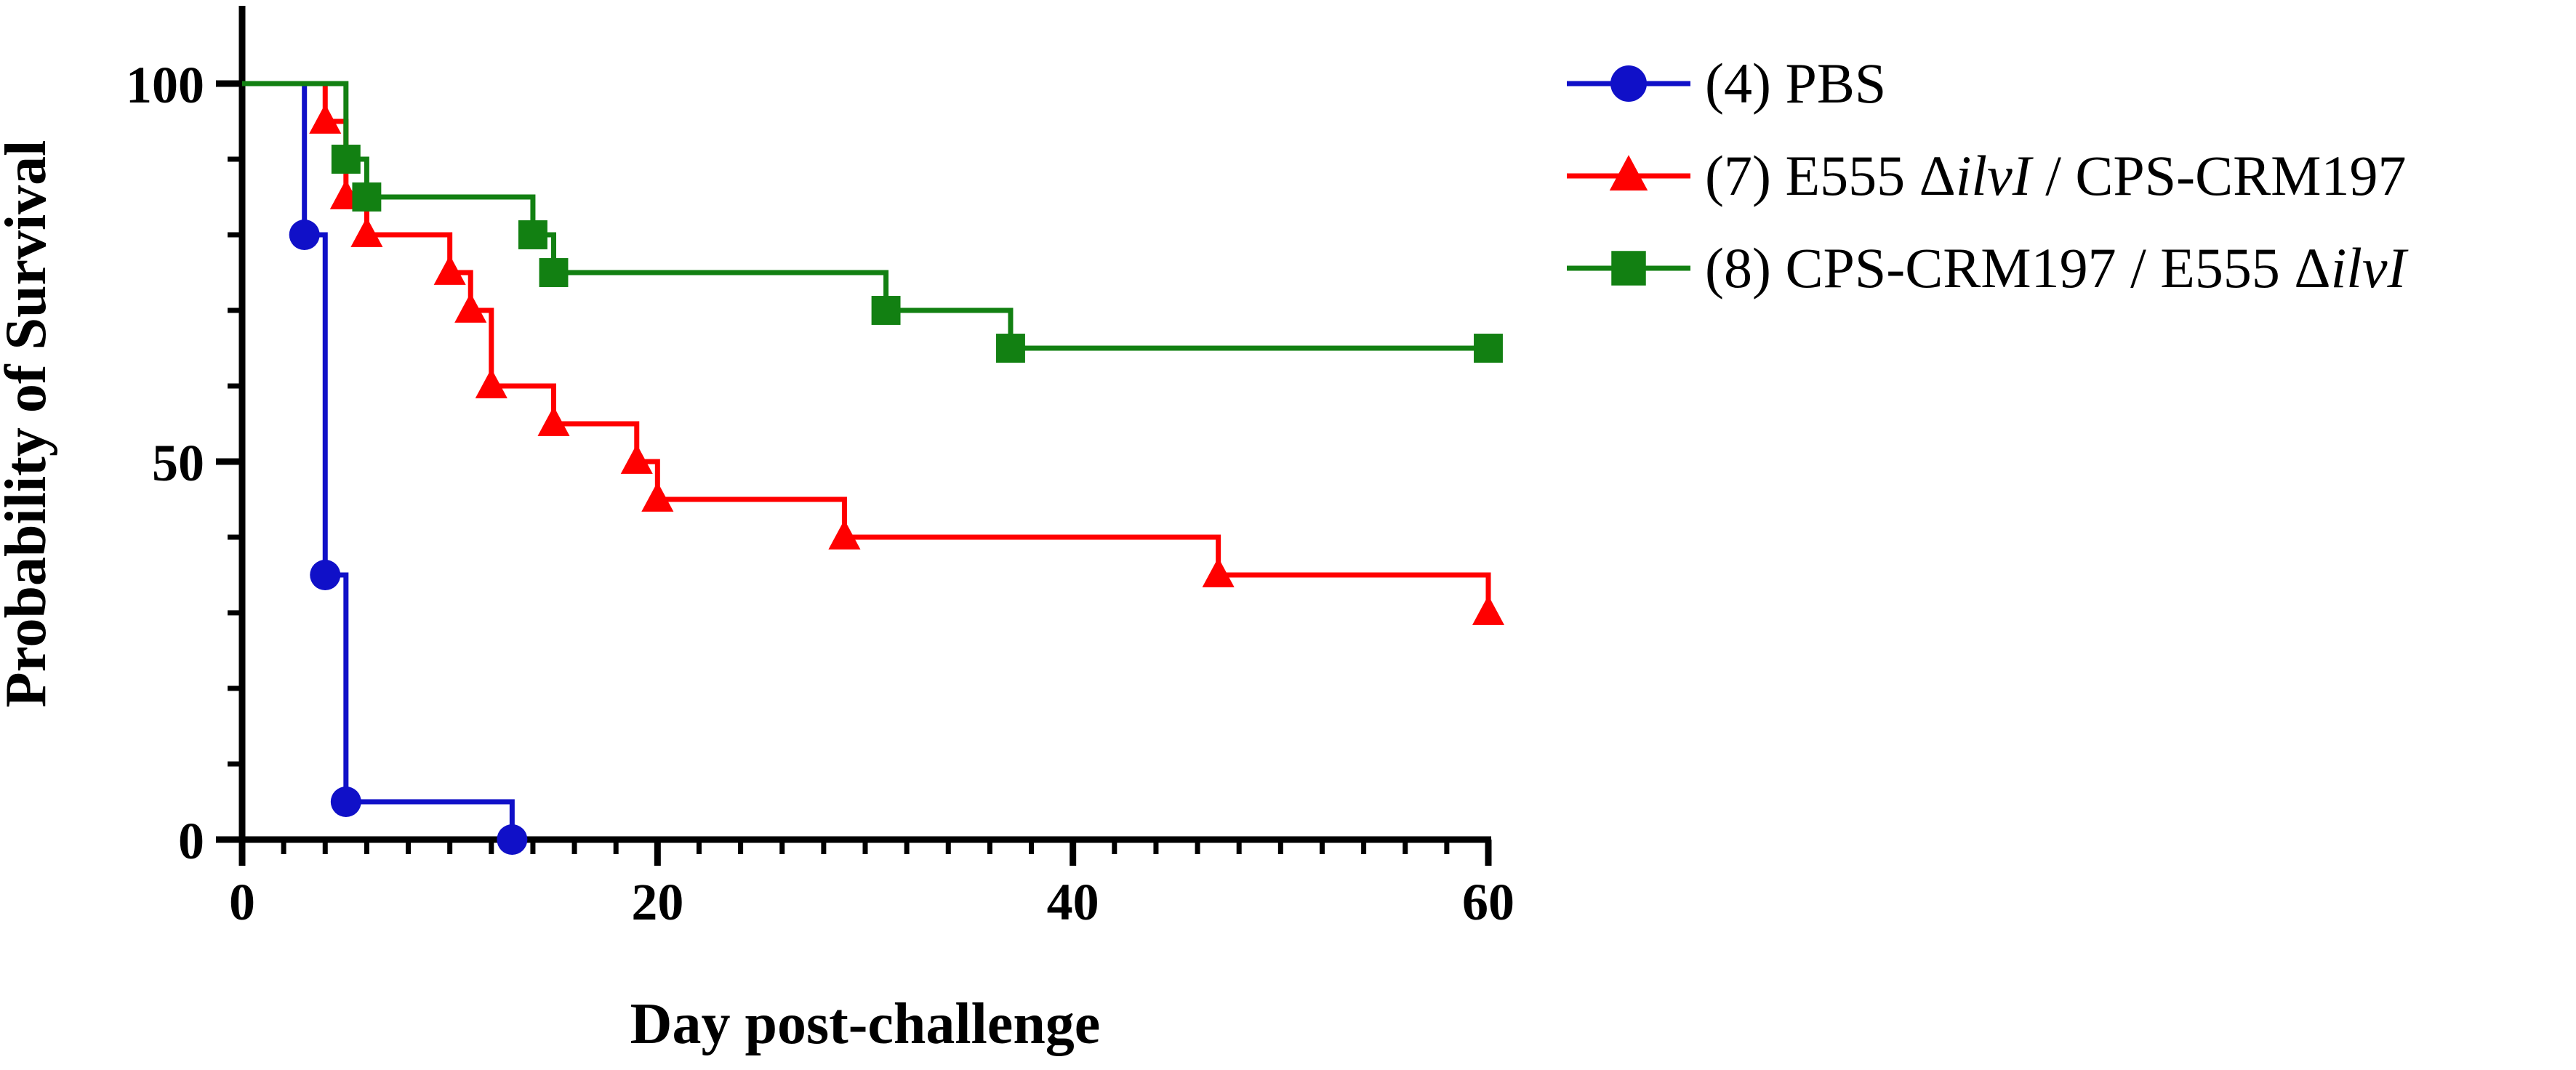 The width and height of the screenshot is (2576, 1070). I want to click on y-tick-label: 0, so click(191, 841).